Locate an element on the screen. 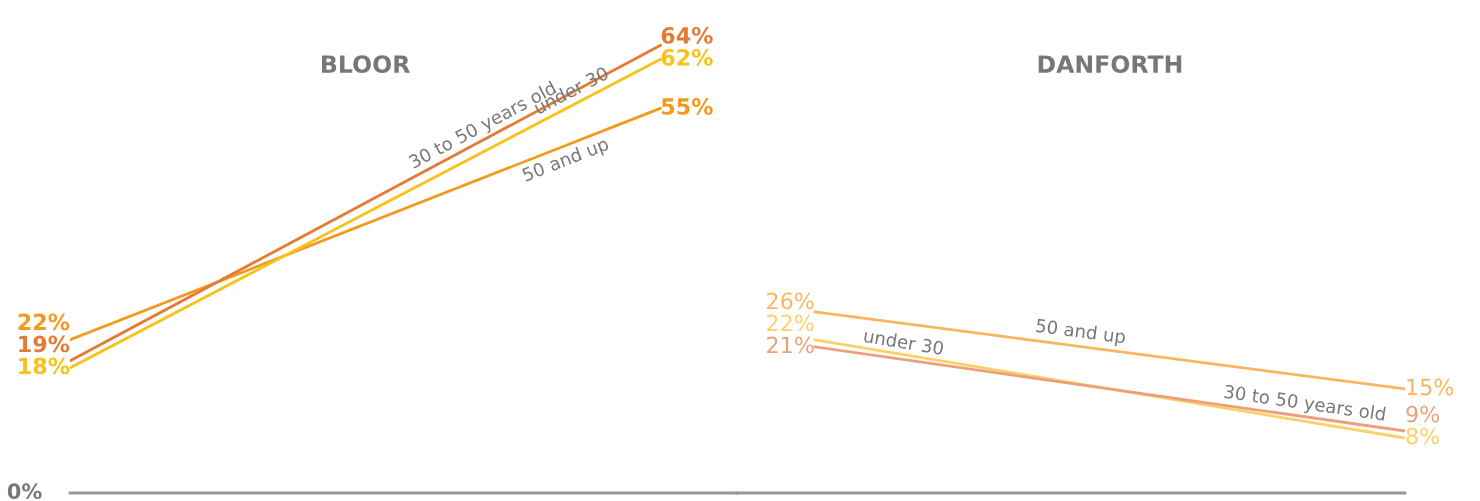 This screenshot has height=501, width=1480. data-label: 64% is located at coordinates (687, 35).